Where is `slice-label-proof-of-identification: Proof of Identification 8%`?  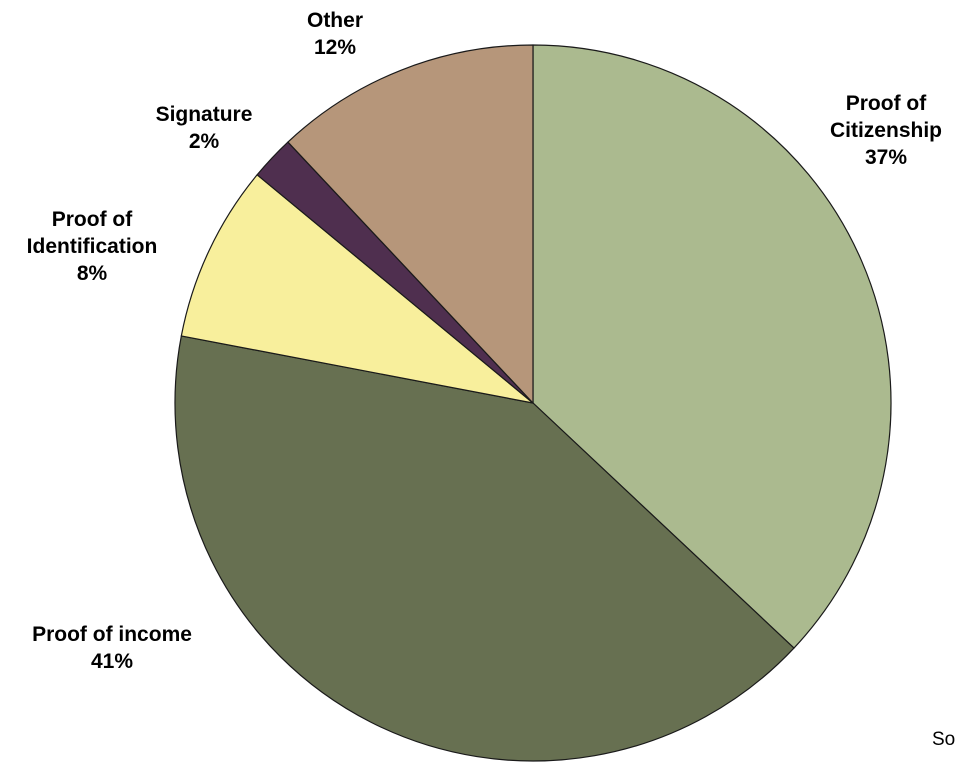 slice-label-proof-of-identification: Proof of Identification 8% is located at coordinates (92, 246).